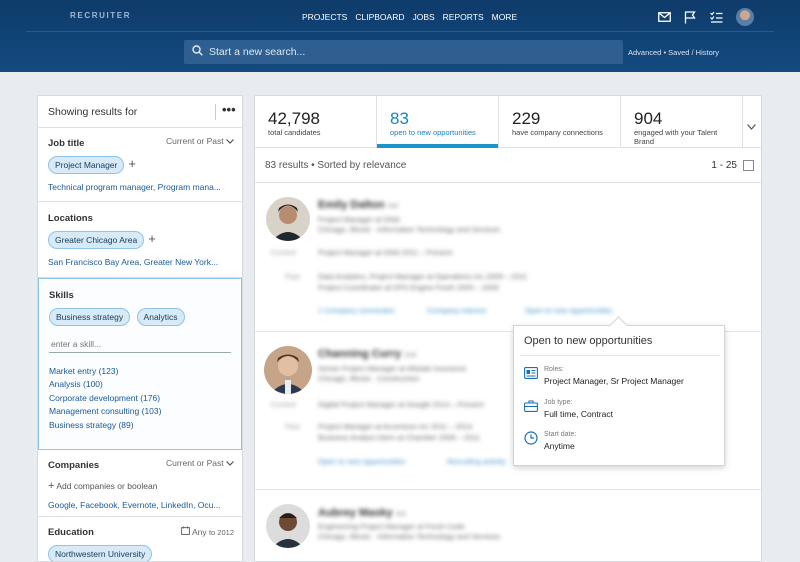 This screenshot has height=562, width=800. Describe the element at coordinates (74, 465) in the screenshot. I see `companies-label: Companies` at that location.